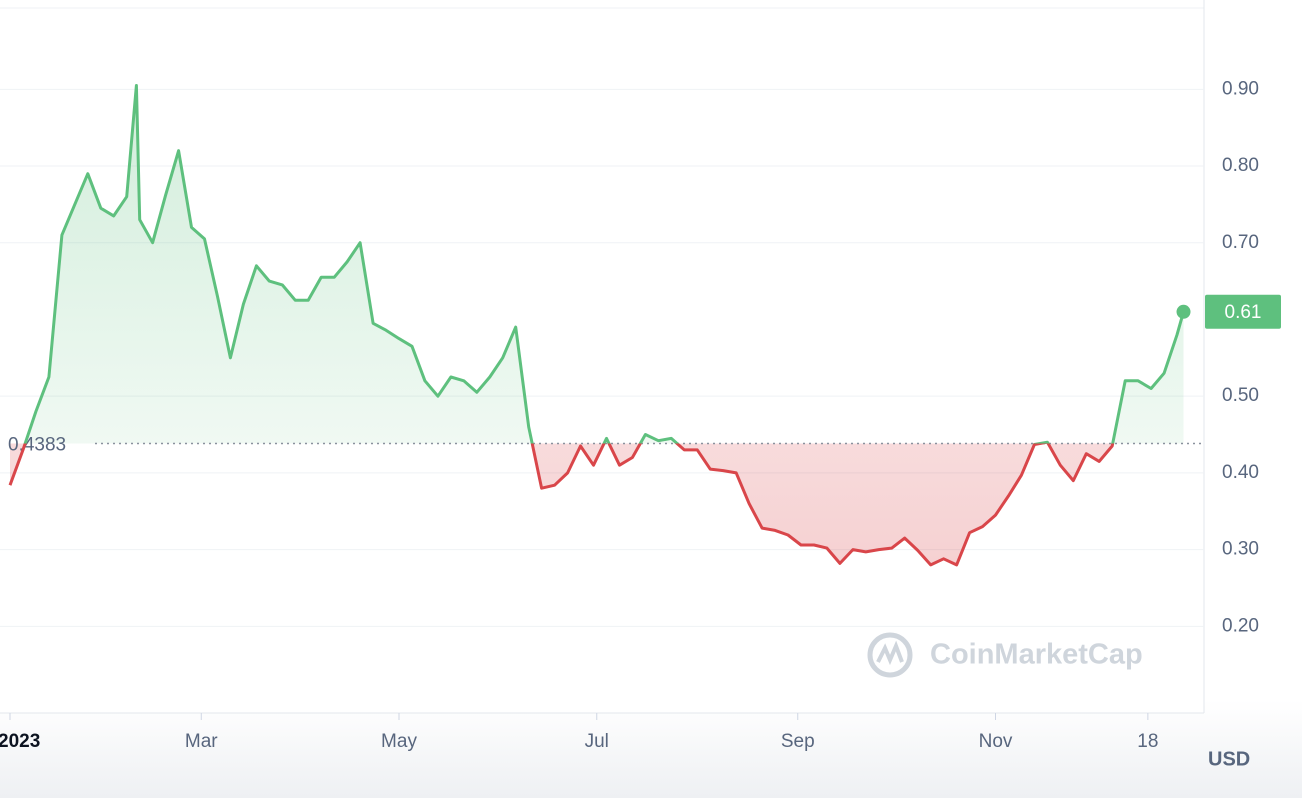  I want to click on y-tick-label: 0.50, so click(1240, 395).